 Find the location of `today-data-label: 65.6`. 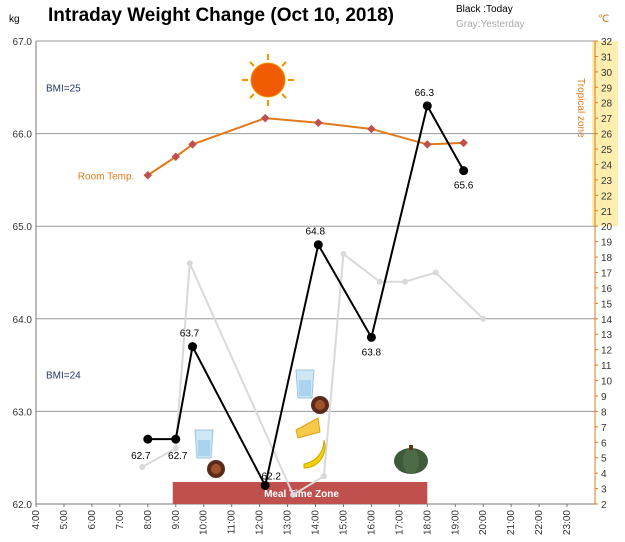

today-data-label: 65.6 is located at coordinates (464, 186).